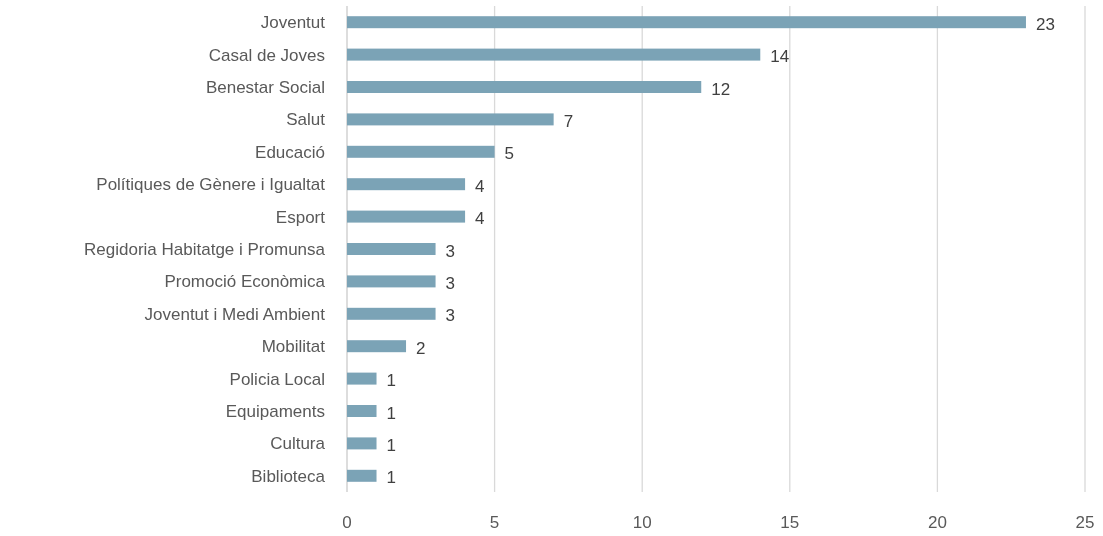 The height and width of the screenshot is (536, 1103). Describe the element at coordinates (421, 348) in the screenshot. I see `data-label: 2` at that location.